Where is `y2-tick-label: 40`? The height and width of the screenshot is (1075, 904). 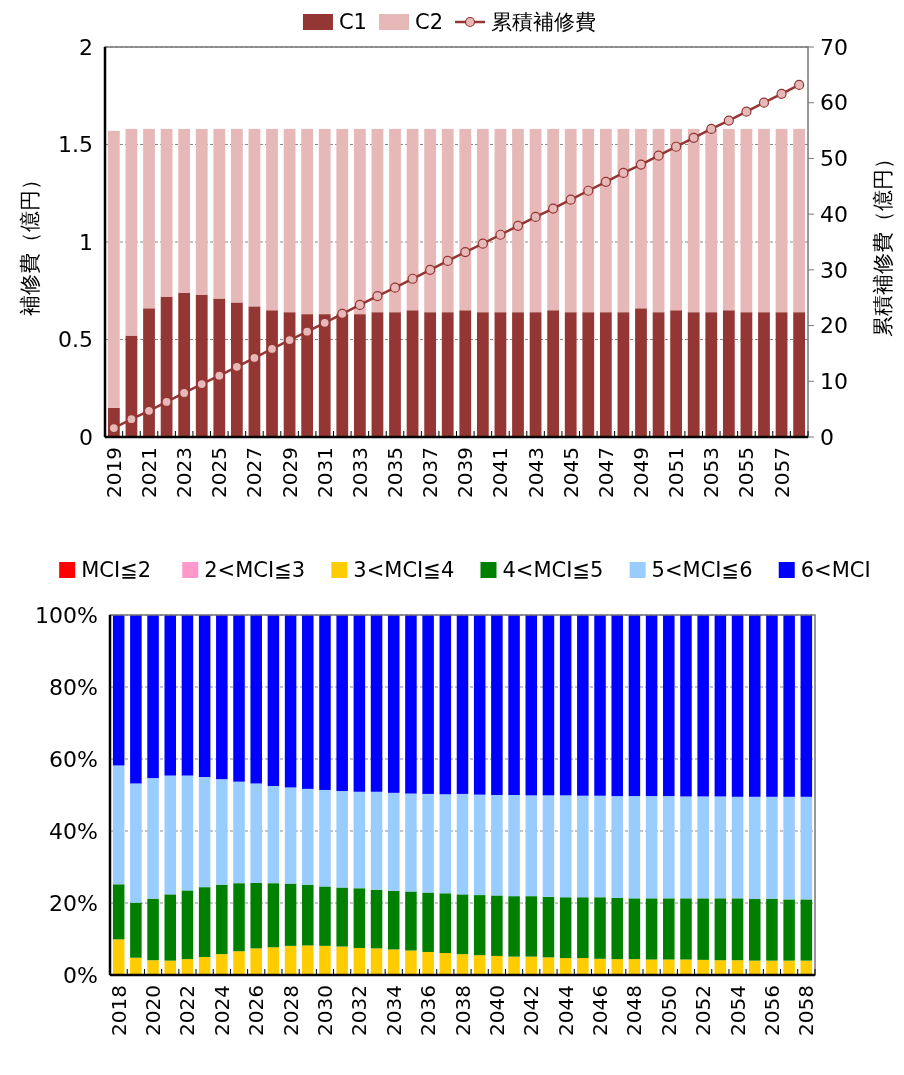 y2-tick-label: 40 is located at coordinates (834, 214).